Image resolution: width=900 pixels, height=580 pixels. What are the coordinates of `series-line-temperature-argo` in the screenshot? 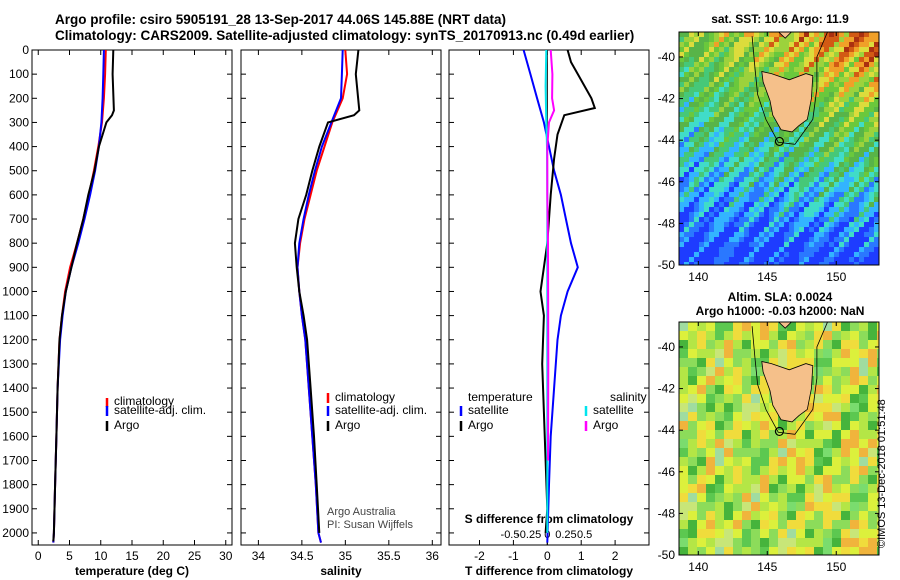 It's located at (568, 291).